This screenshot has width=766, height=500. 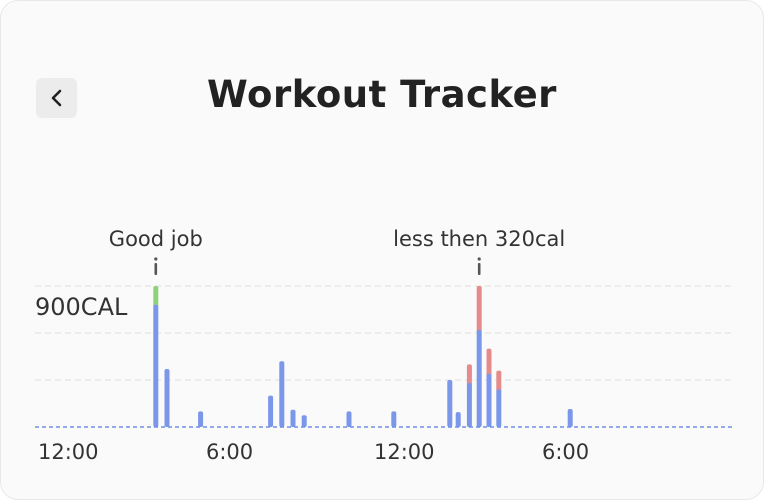 I want to click on chart-annotation: less then 320cal, so click(x=479, y=239).